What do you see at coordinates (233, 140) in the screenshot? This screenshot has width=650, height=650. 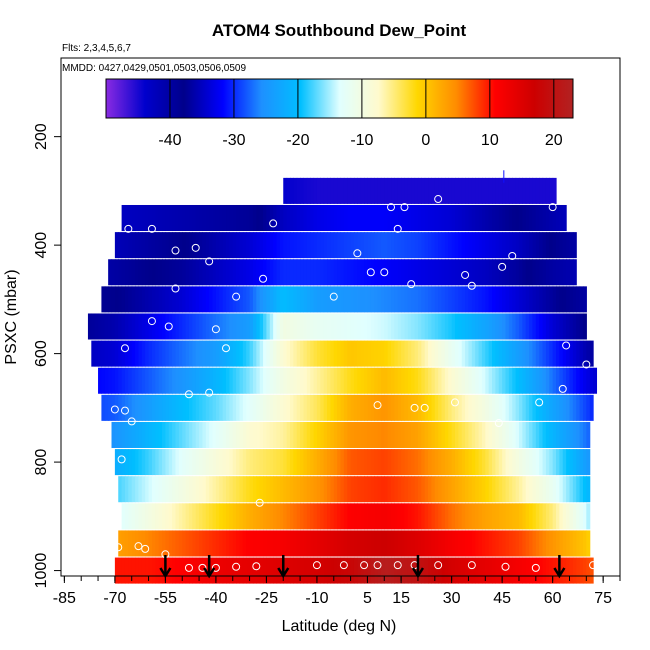 I see `colorbar-tick-label: -30` at bounding box center [233, 140].